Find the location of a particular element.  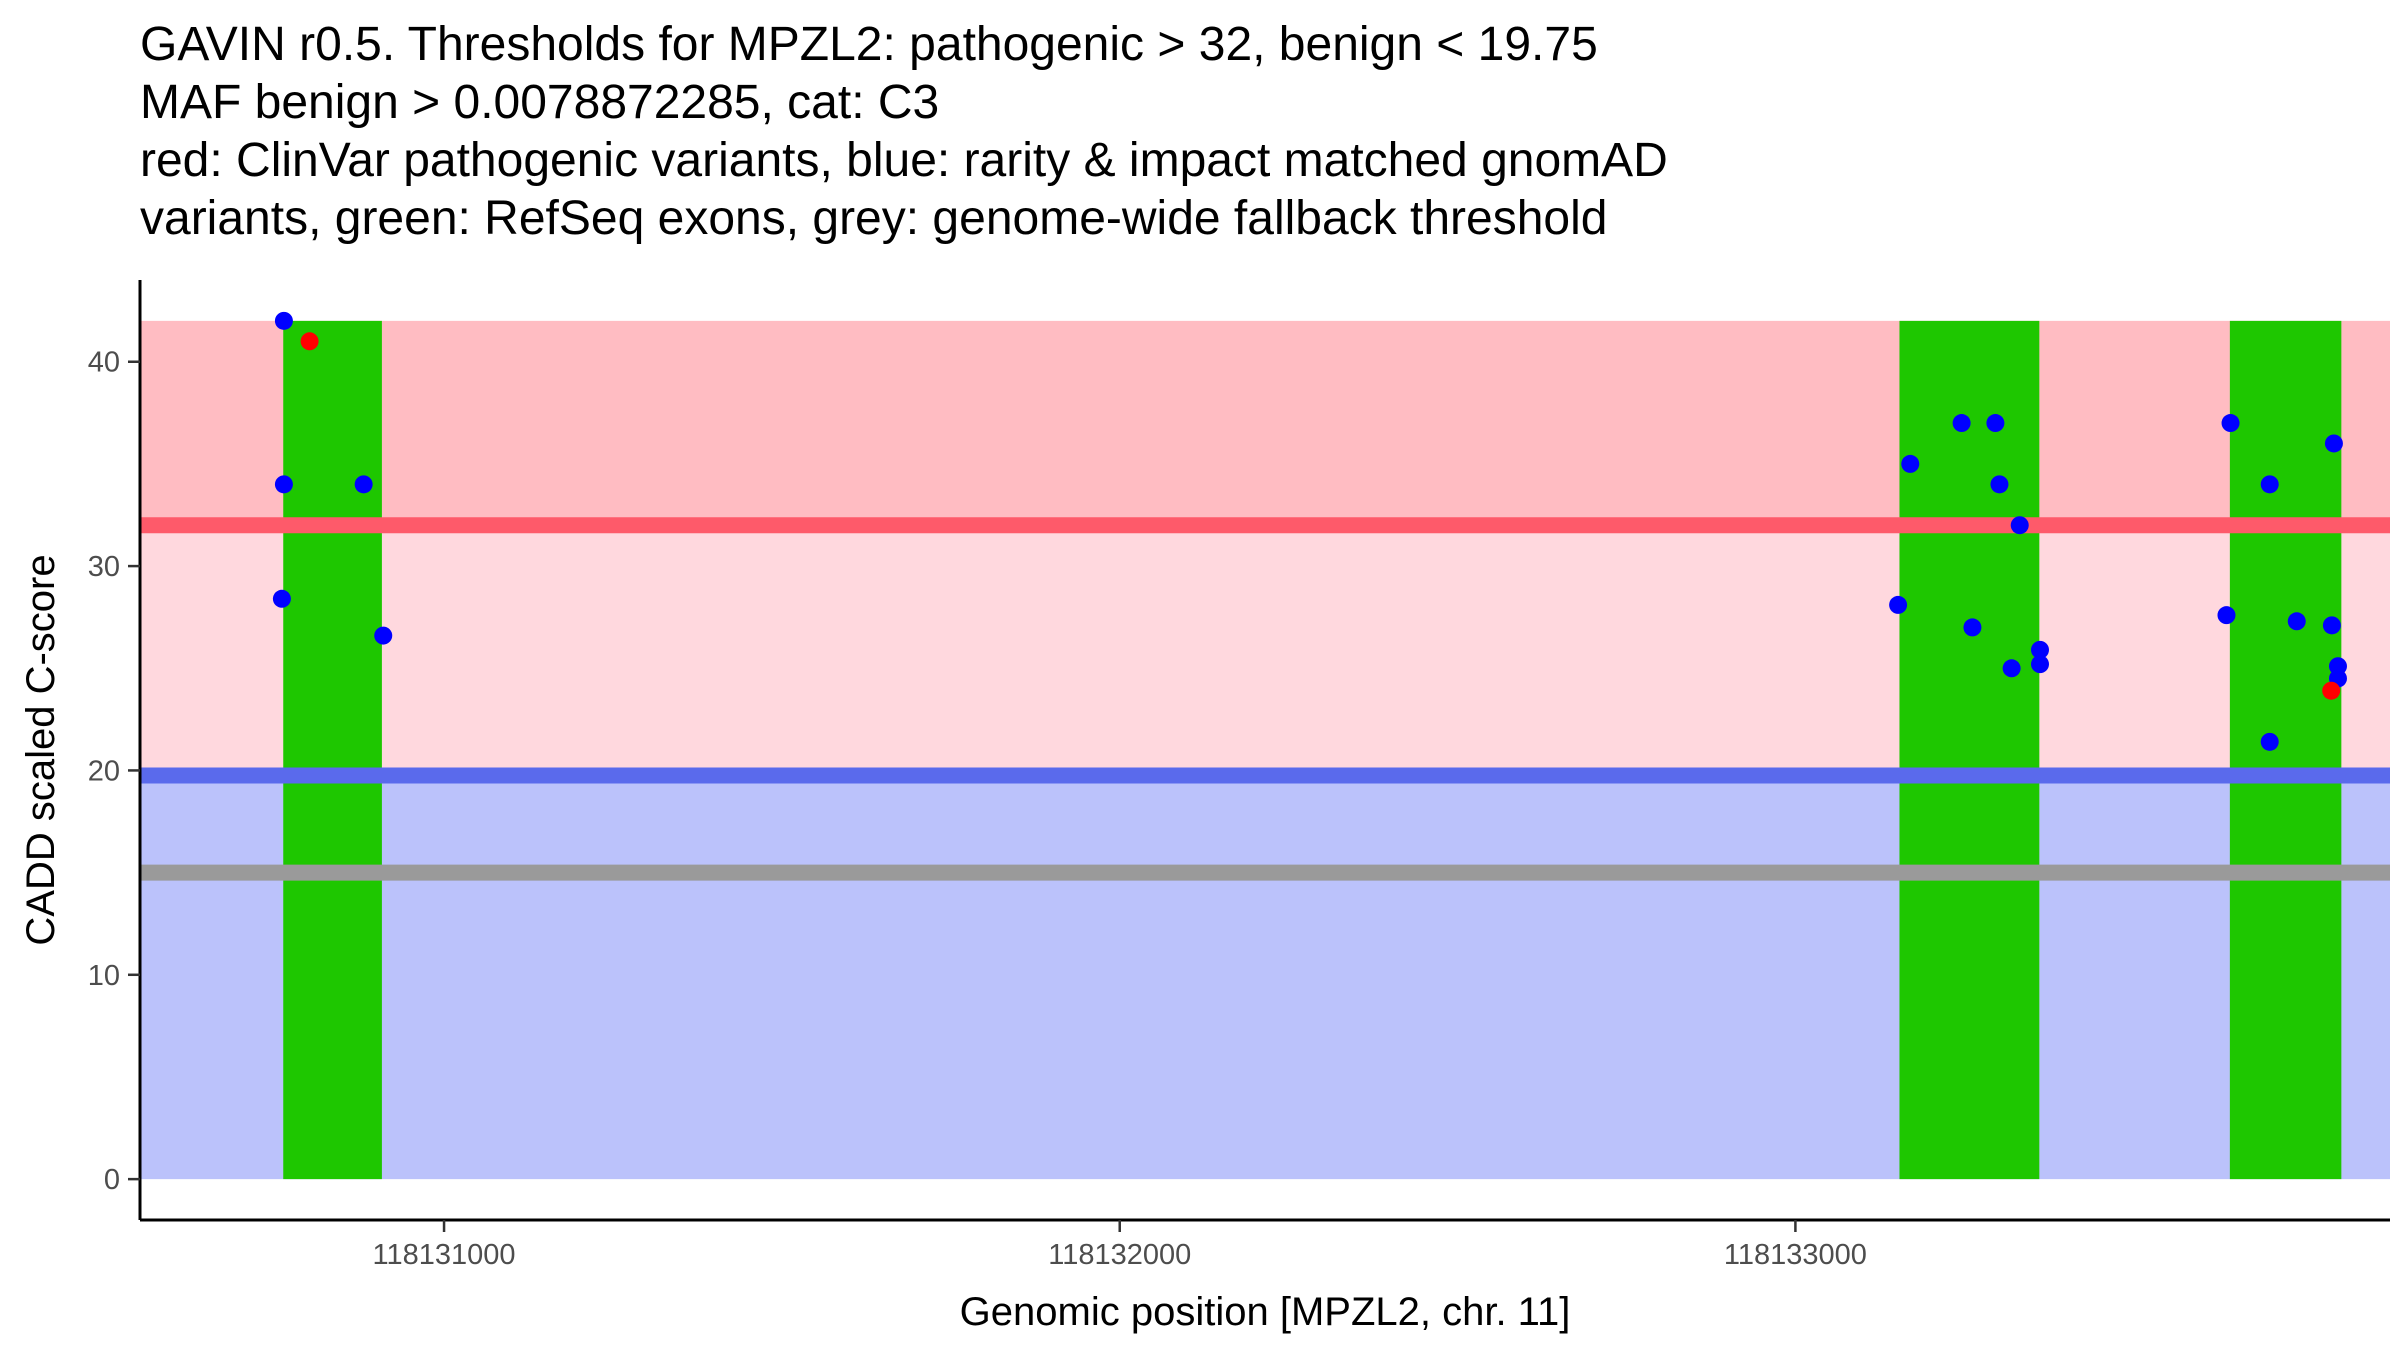

x-axis-title: Genomic position [MPZL2, chr. 11] is located at coordinates (1265, 1312).